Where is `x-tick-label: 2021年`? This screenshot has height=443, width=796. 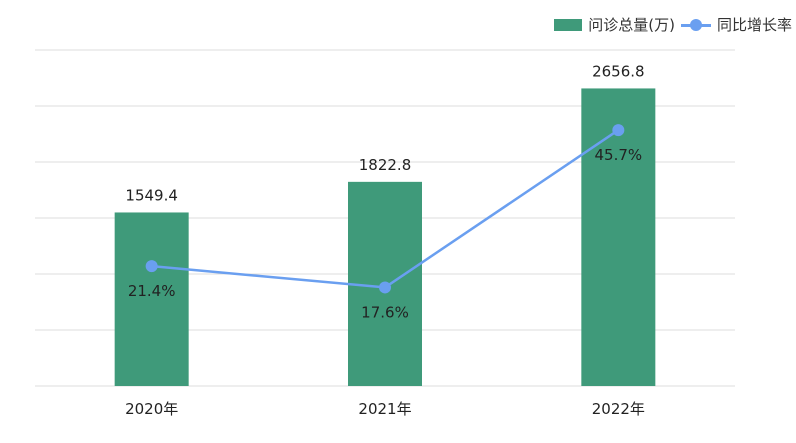
x-tick-label: 2021年 is located at coordinates (384, 409).